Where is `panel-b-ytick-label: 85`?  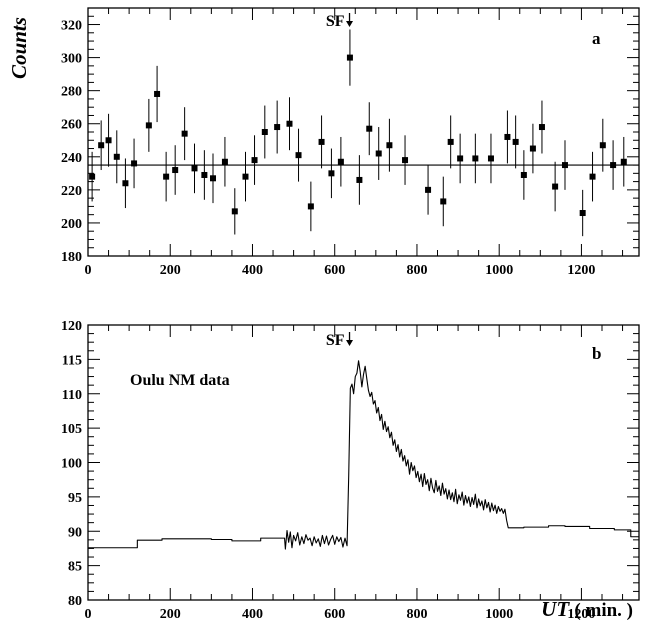
panel-b-ytick-label: 85 is located at coordinates (75, 567).